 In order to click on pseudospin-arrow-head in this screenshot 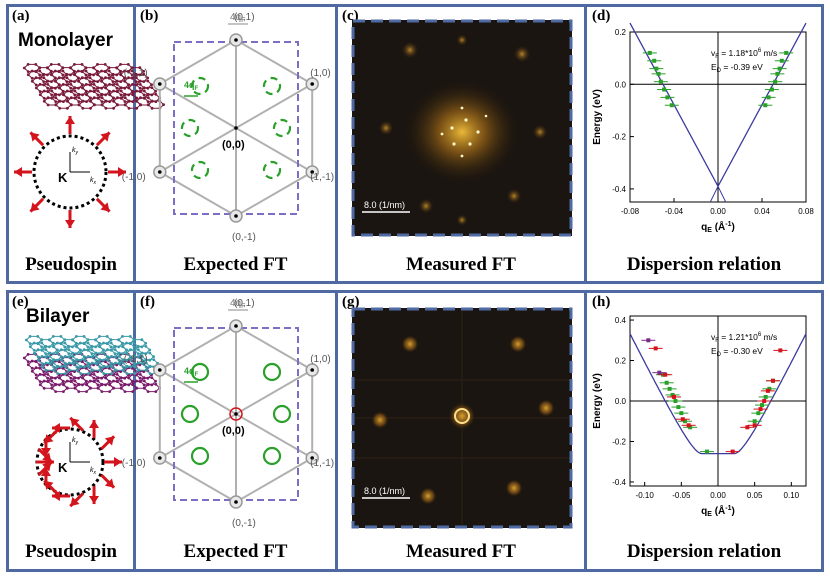, I will do `click(105, 137)`.